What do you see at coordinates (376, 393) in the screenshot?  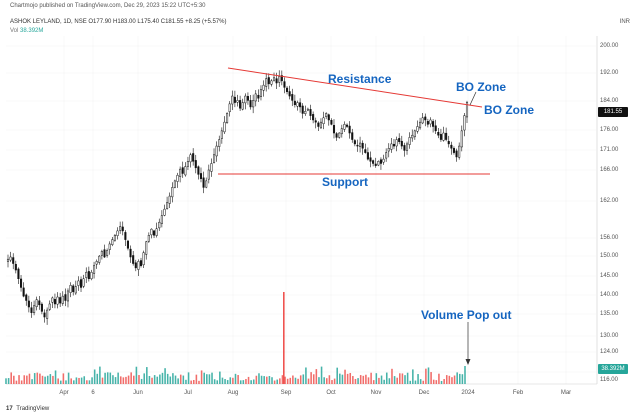 I see `time-tick-label: Nov` at bounding box center [376, 393].